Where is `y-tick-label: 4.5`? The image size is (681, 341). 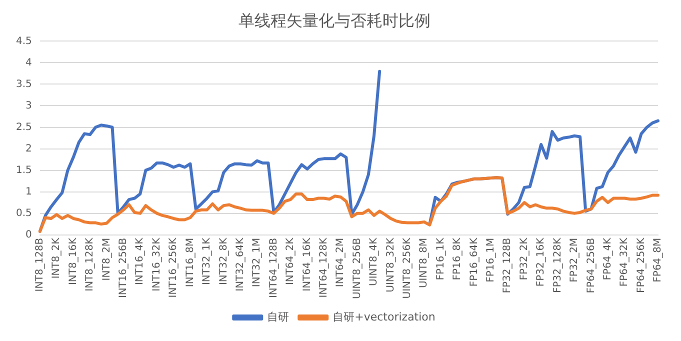 y-tick-label: 4.5 is located at coordinates (24, 41).